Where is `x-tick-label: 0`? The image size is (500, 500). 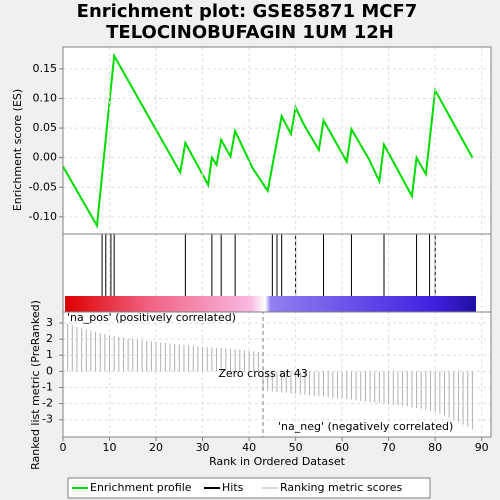 x-tick-label: 0 is located at coordinates (63, 447).